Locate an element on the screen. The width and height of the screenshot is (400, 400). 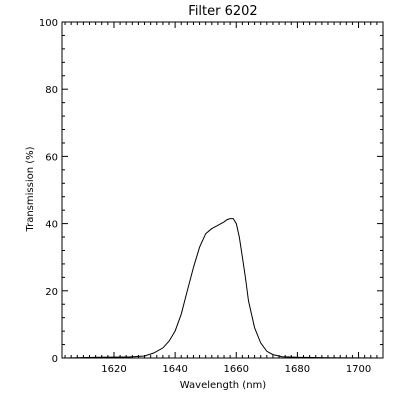
y-tick-label: 100 is located at coordinates (48, 23).